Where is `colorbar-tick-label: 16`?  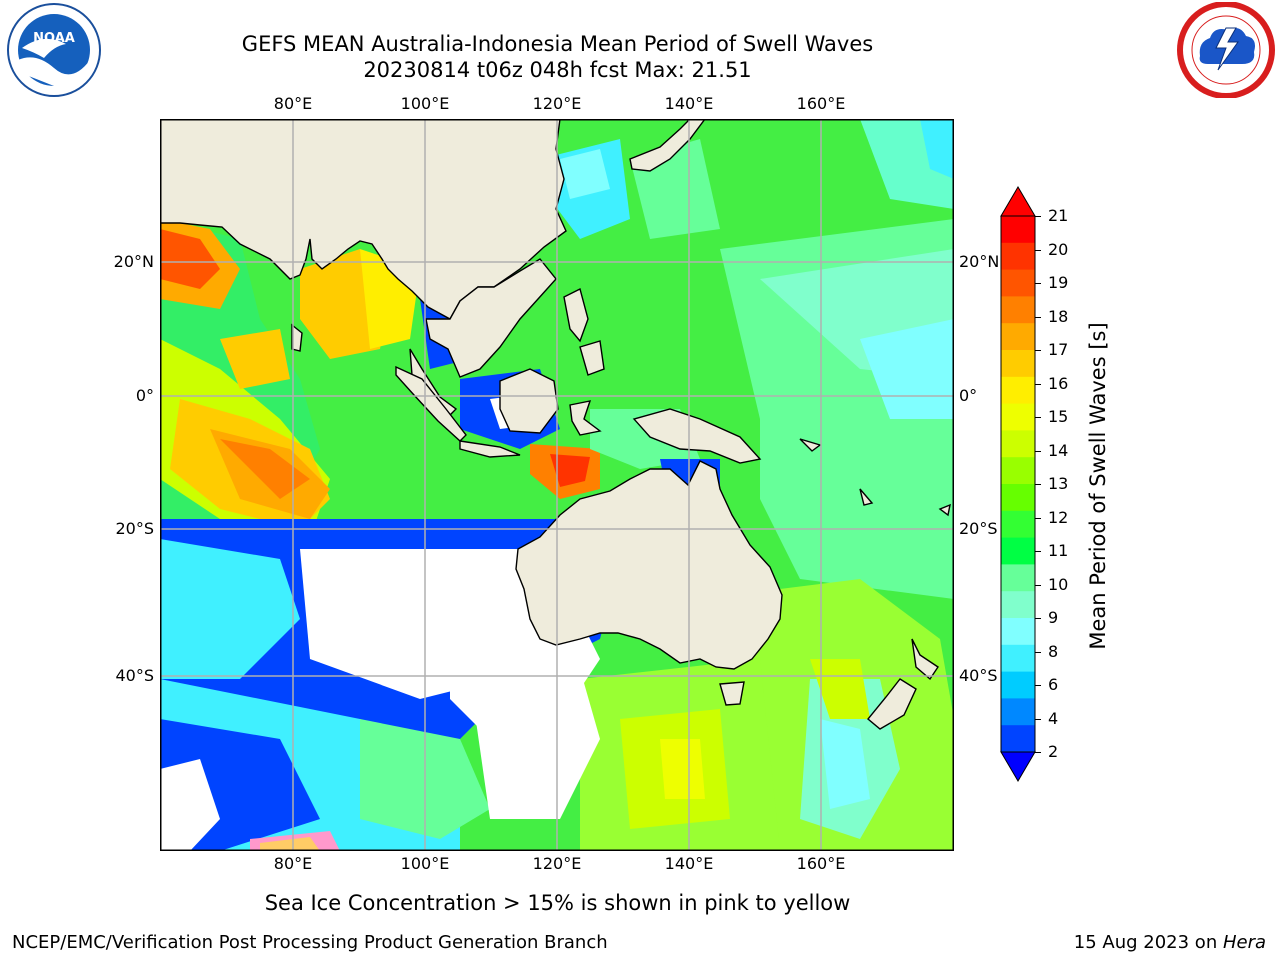
colorbar-tick-label: 16 is located at coordinates (1058, 383).